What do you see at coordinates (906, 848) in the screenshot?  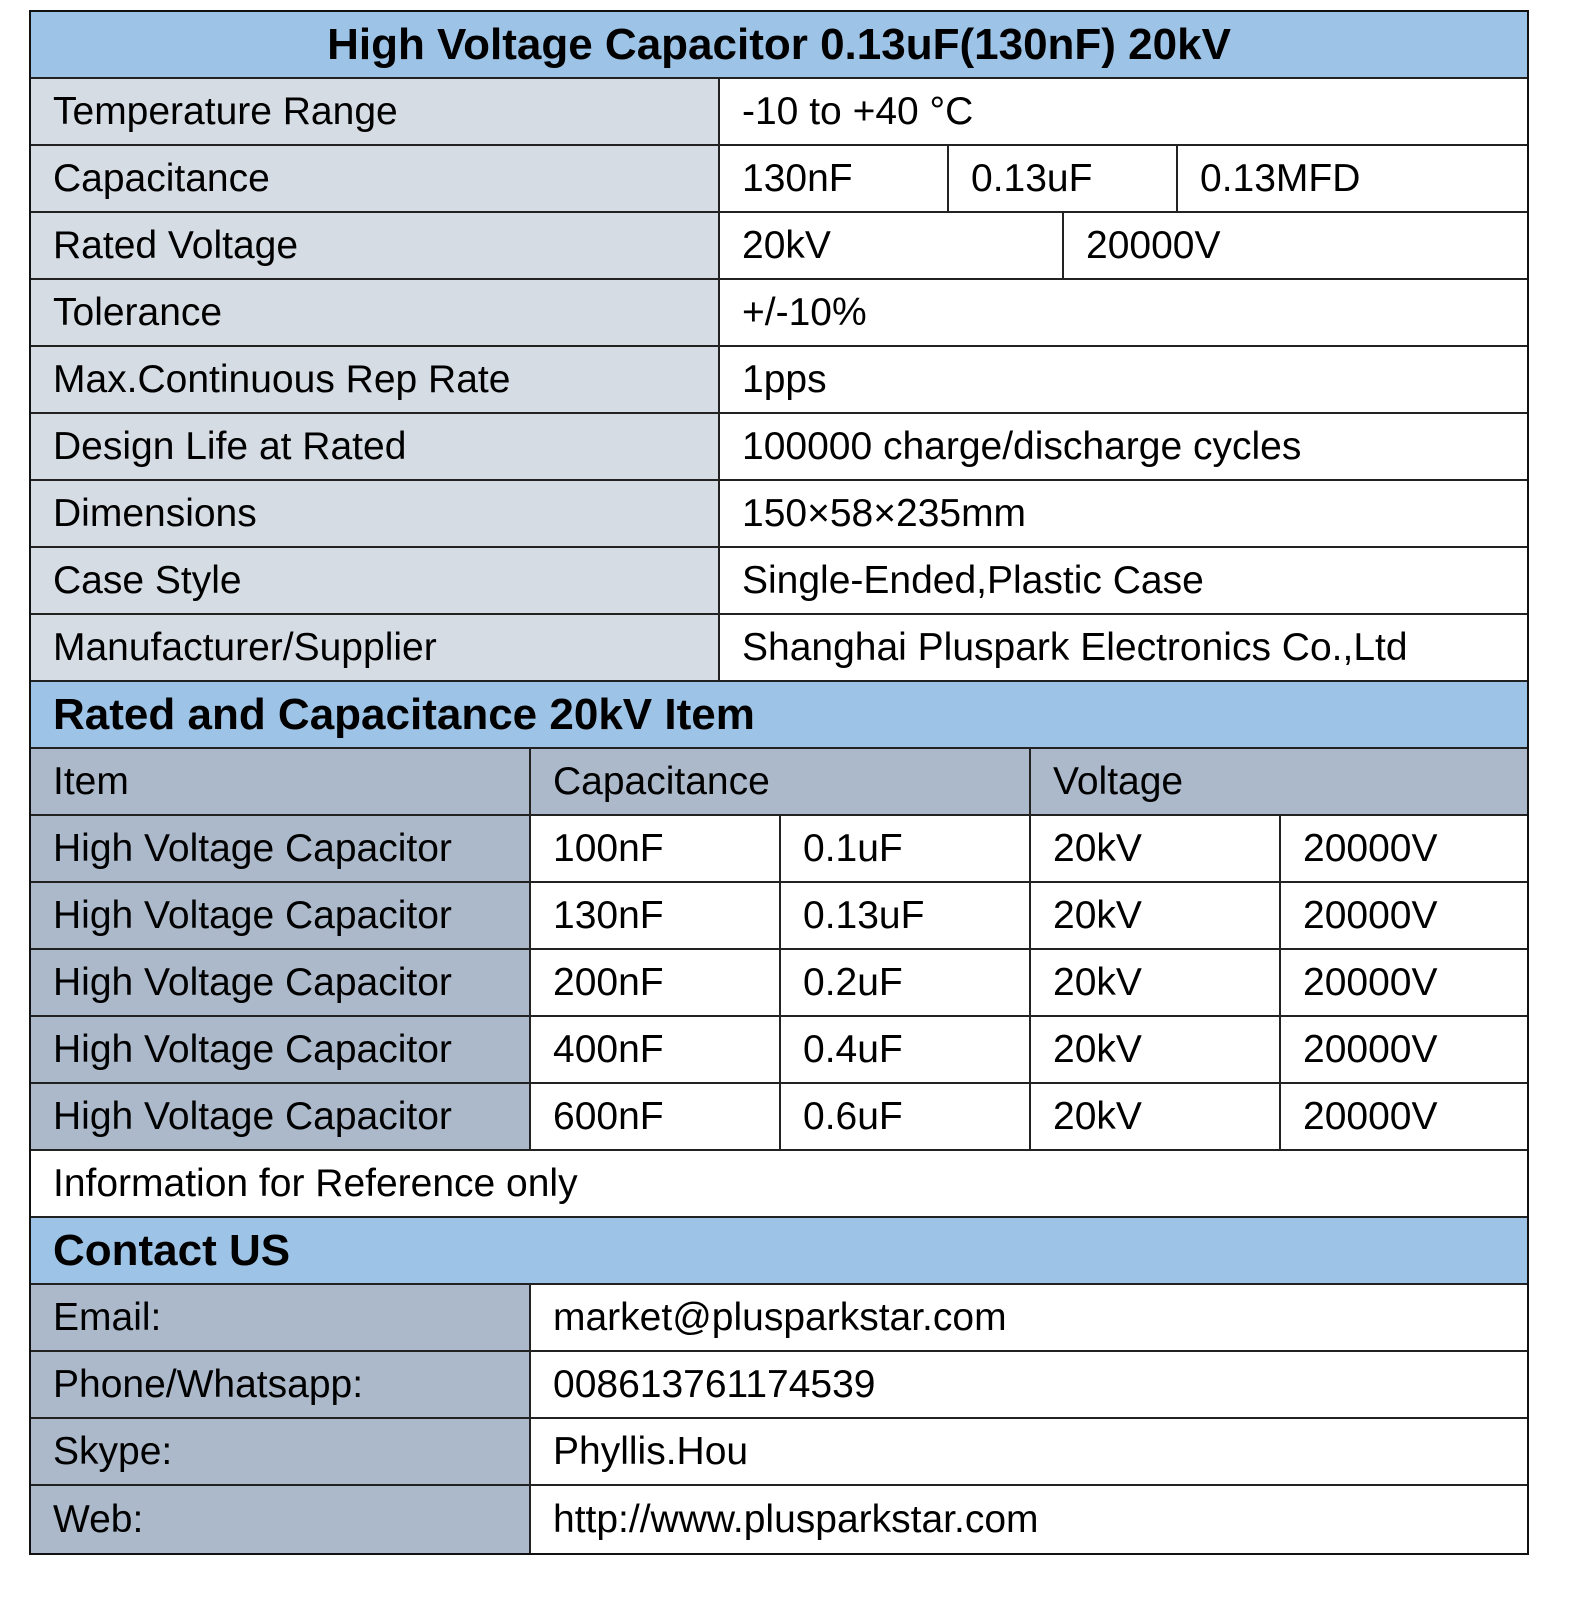 I see `capacitance-uf: 0.1uF` at bounding box center [906, 848].